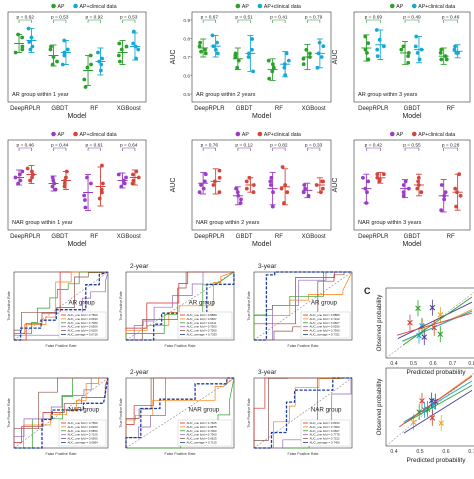 The width and height of the screenshot is (474, 479). Describe the element at coordinates (419, 452) in the screenshot. I see `x-tick-label: 0.5` at that location.